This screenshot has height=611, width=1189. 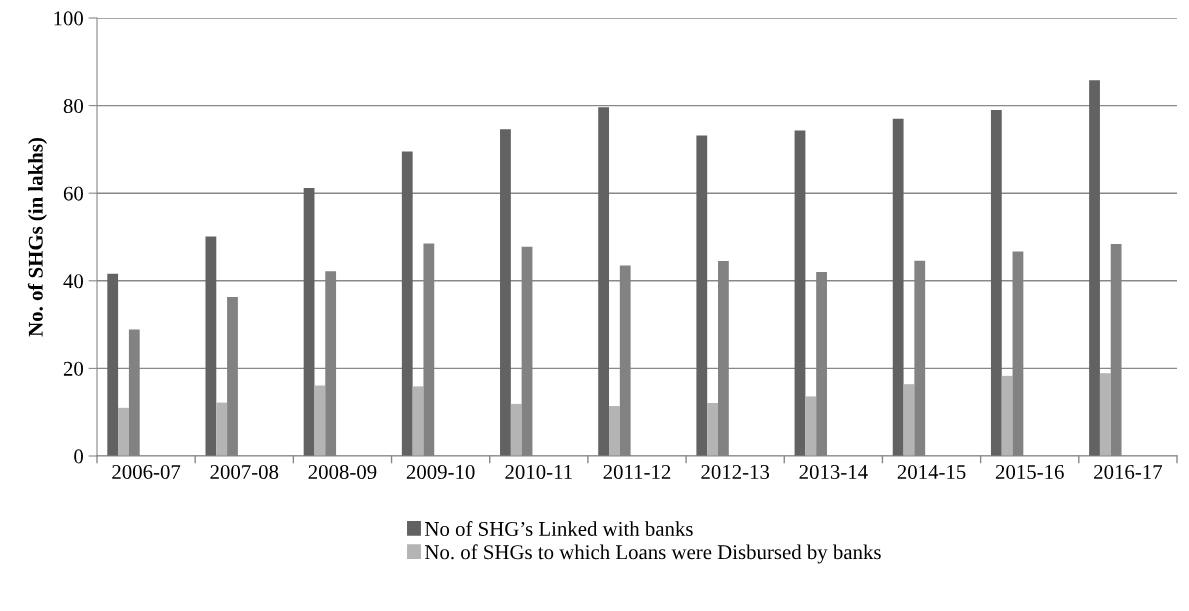 What do you see at coordinates (1128, 471) in the screenshot?
I see `x-tick-label: 2016-17` at bounding box center [1128, 471].